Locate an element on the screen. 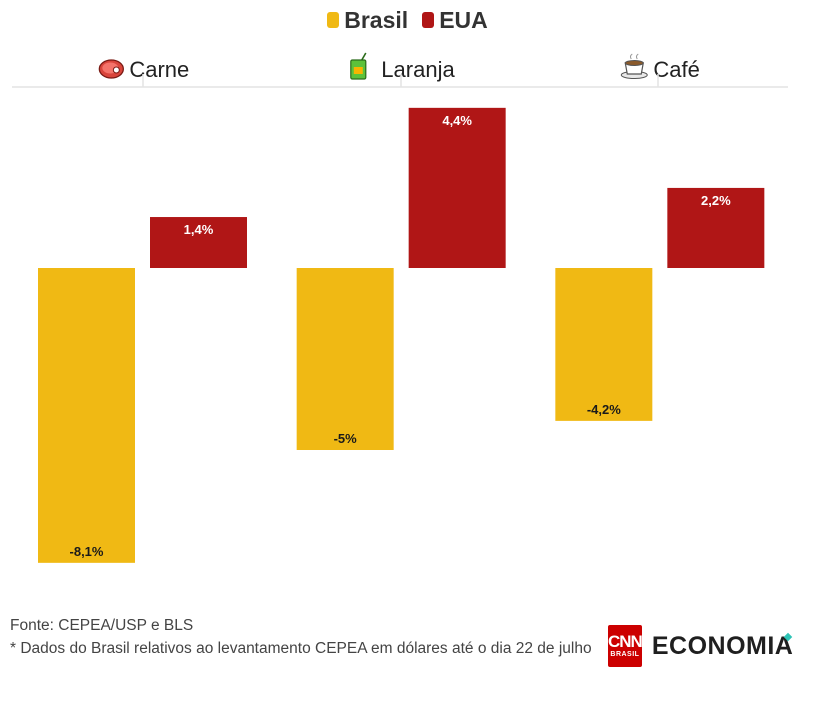 The image size is (815, 701). legend-item-brasil: Brasil is located at coordinates (367, 20).